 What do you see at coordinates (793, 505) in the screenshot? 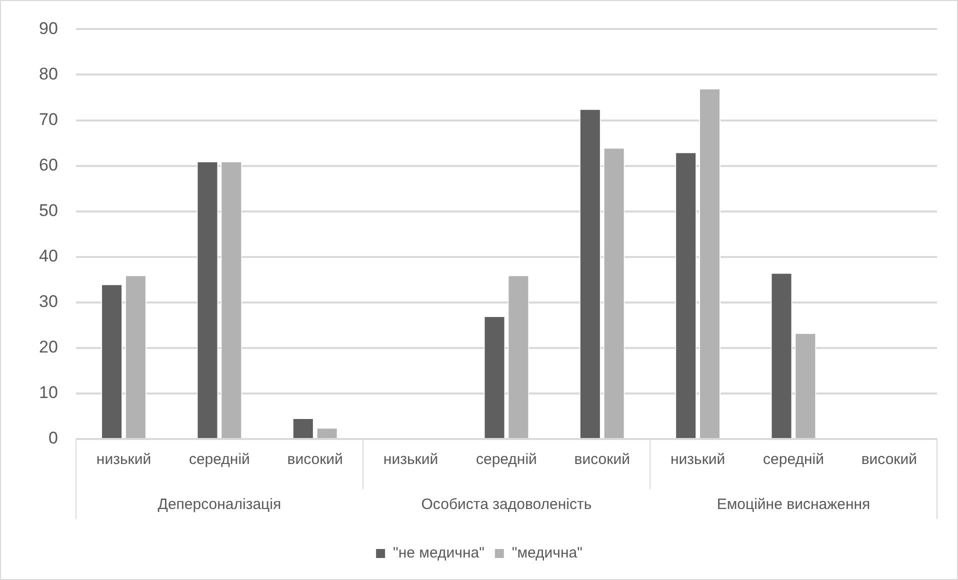
I see `text: Емоційне виснаження` at bounding box center [793, 505].